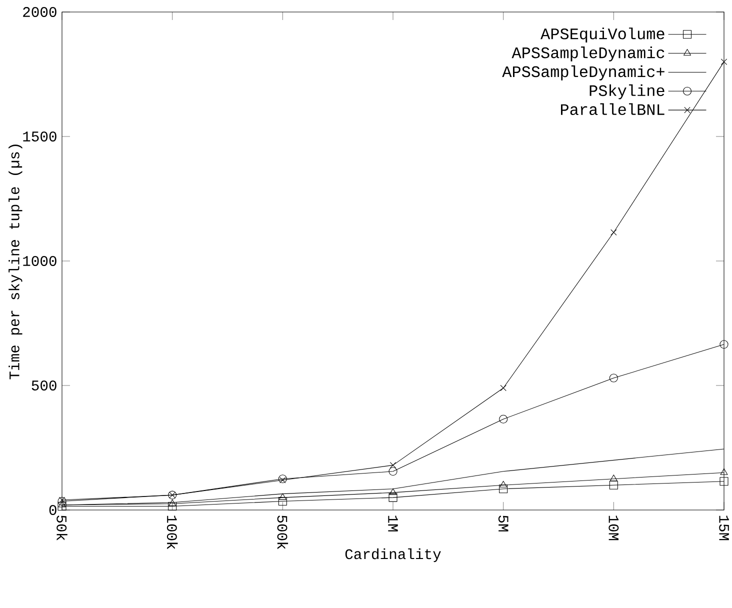 The height and width of the screenshot is (608, 732). What do you see at coordinates (503, 524) in the screenshot?
I see `x-tick-label: 5M` at bounding box center [503, 524].